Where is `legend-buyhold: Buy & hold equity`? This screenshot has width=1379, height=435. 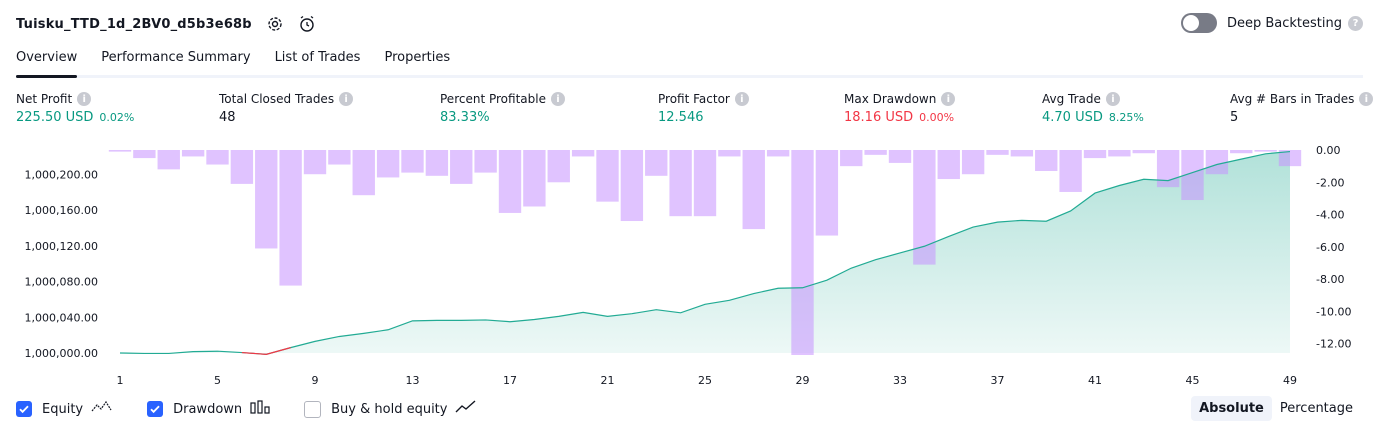 legend-buyhold: Buy & hold equity is located at coordinates (390, 409).